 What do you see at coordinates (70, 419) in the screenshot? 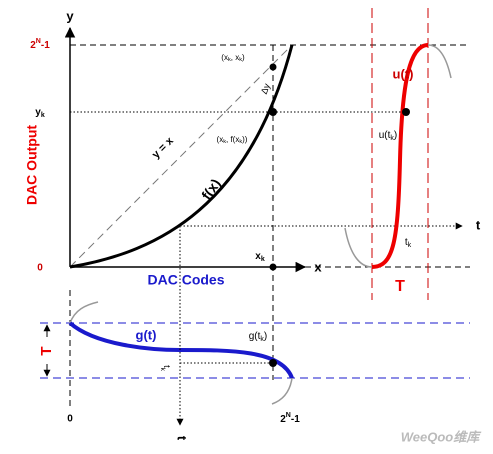
I see `x-start-label: 0` at bounding box center [70, 419].